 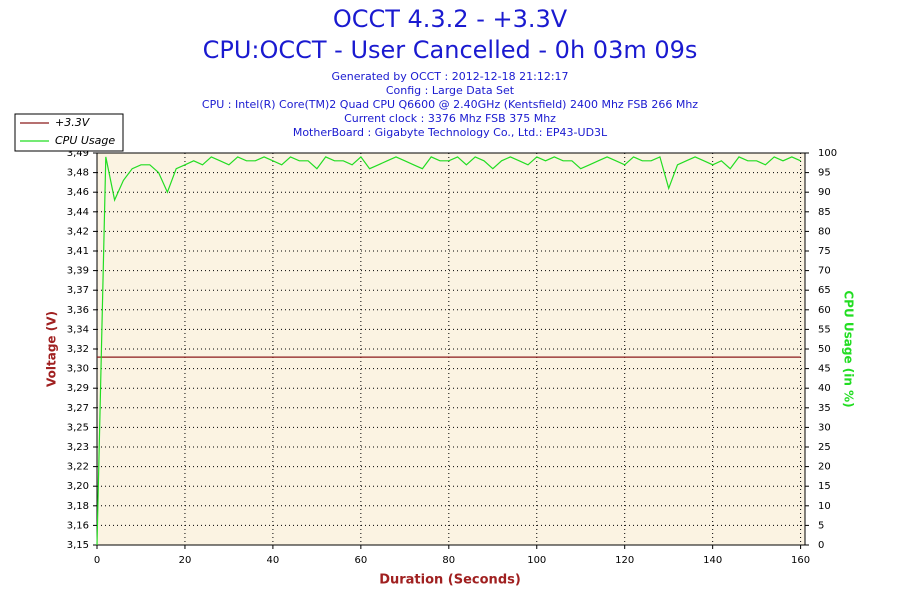 I want to click on x-tick-label: 60, so click(x=360, y=560).